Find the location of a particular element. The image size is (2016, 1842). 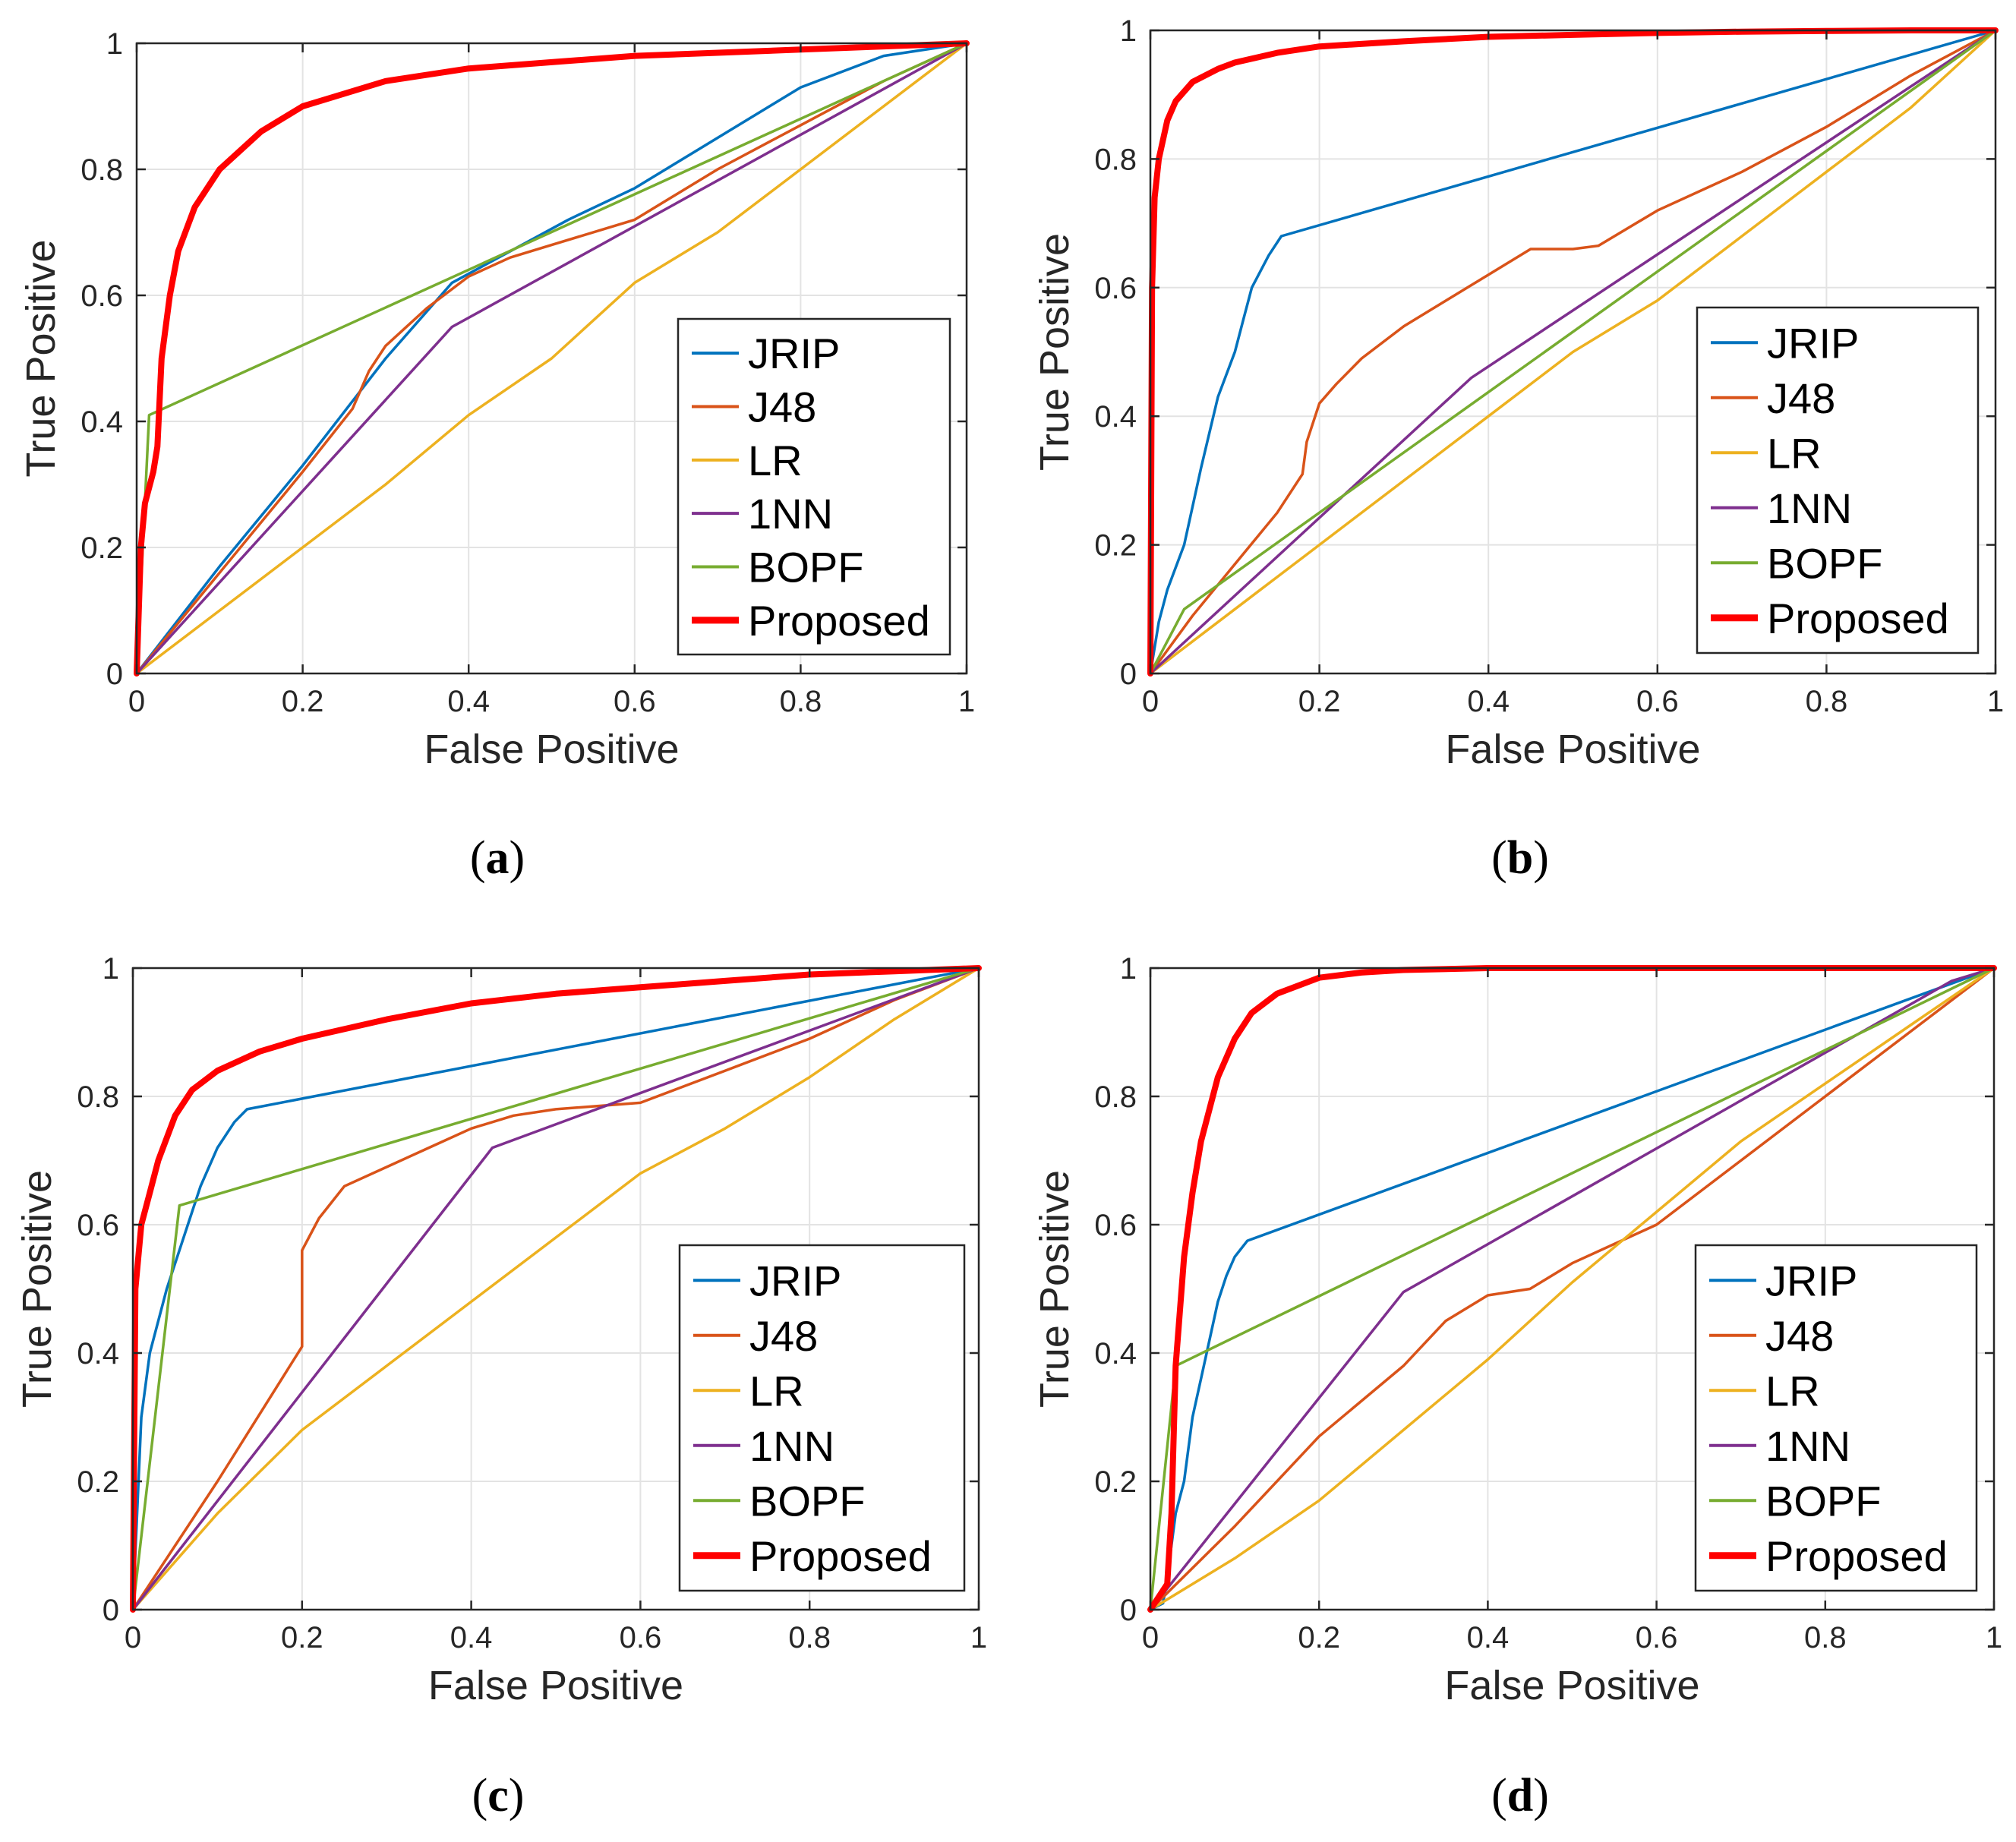

panel-caption-letter: b is located at coordinates (1520, 858).